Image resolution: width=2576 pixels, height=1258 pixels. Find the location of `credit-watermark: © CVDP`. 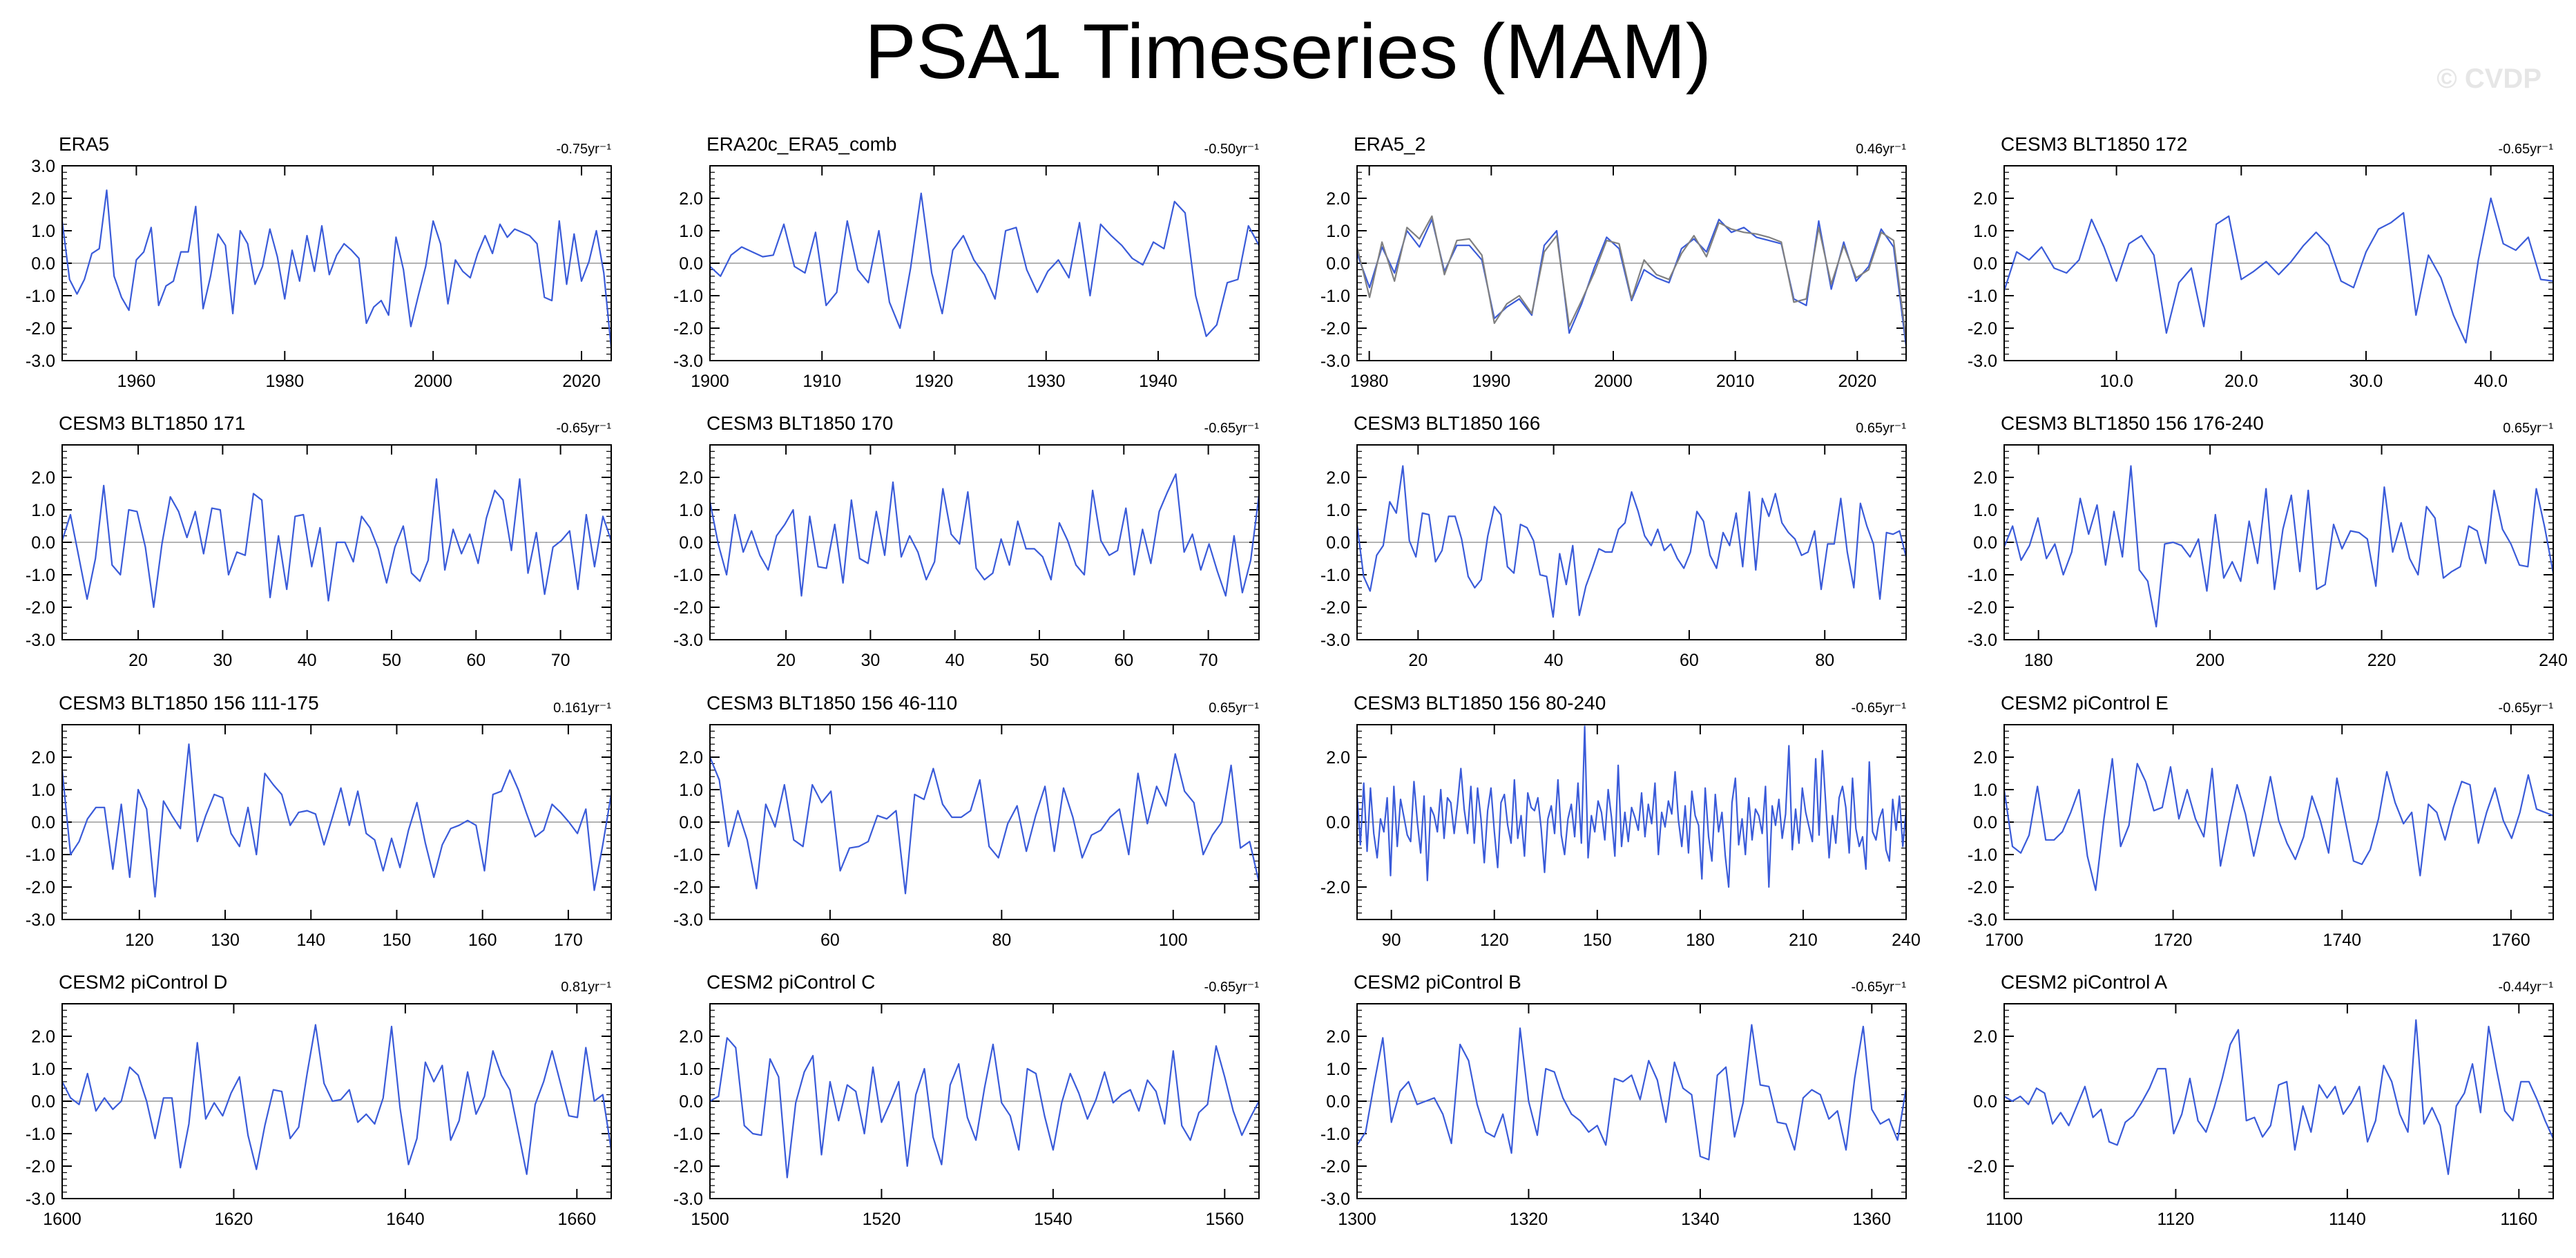

credit-watermark: © CVDP is located at coordinates (2488, 79).